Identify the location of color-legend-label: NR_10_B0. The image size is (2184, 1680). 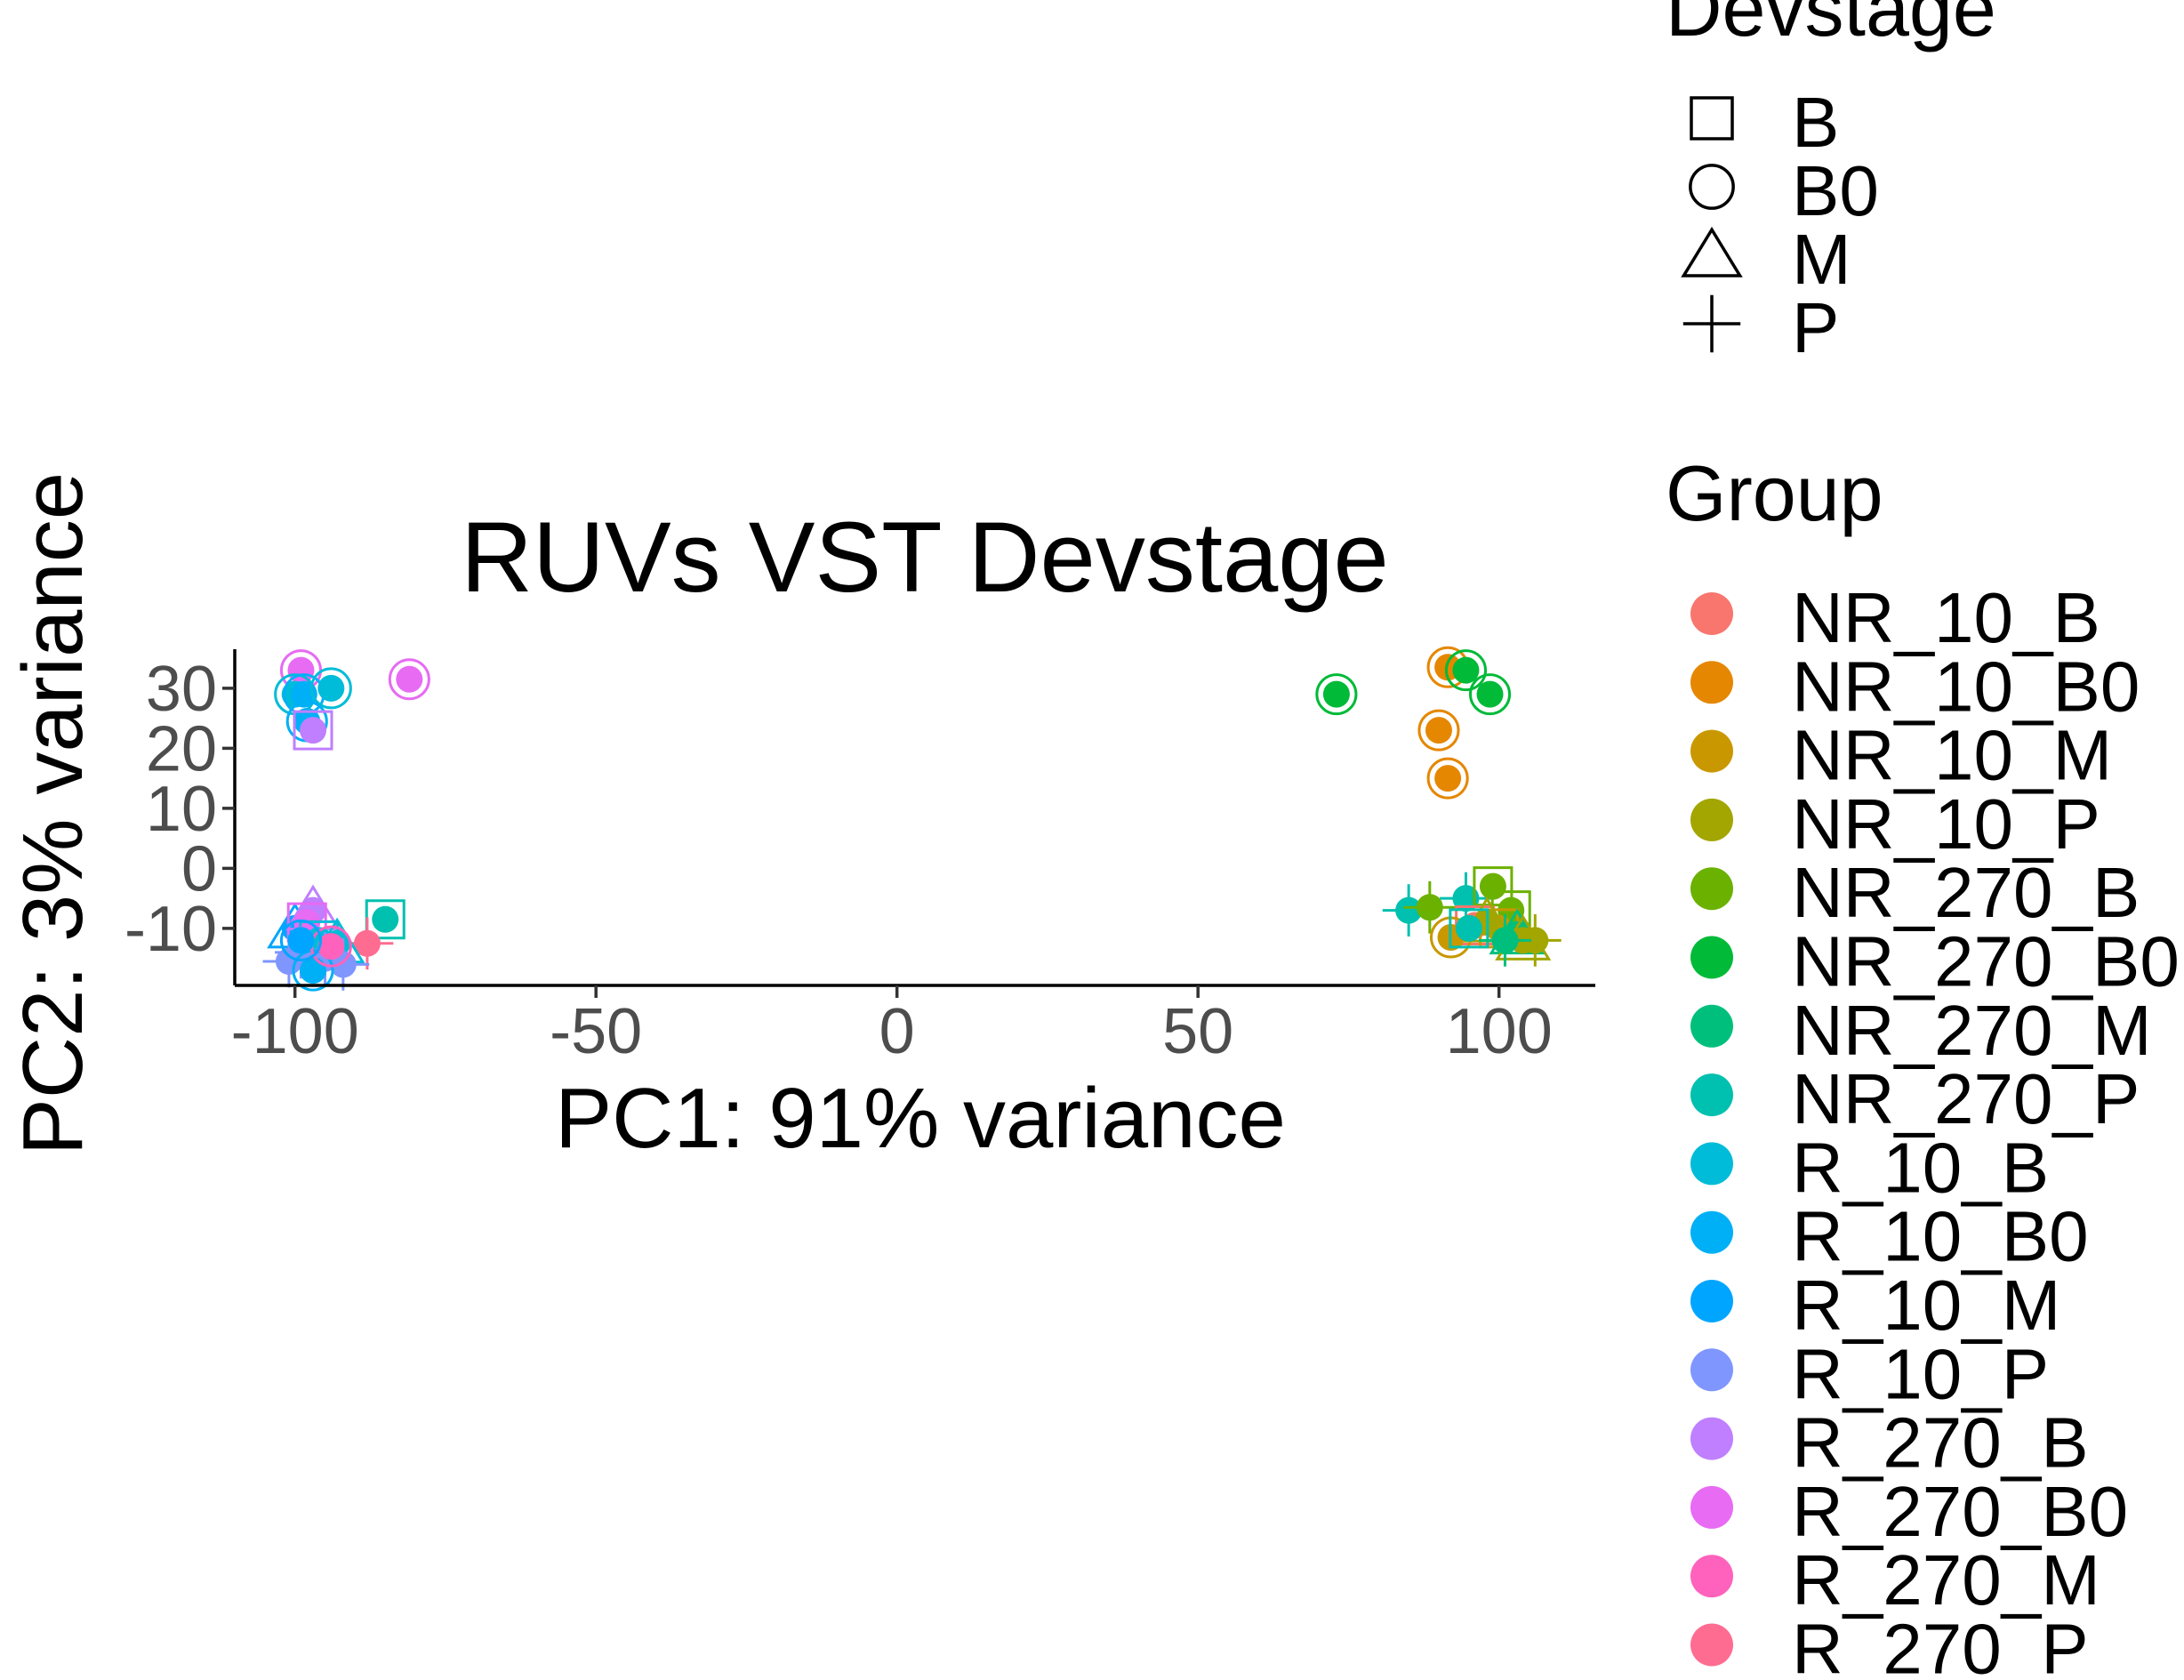
(1966, 686).